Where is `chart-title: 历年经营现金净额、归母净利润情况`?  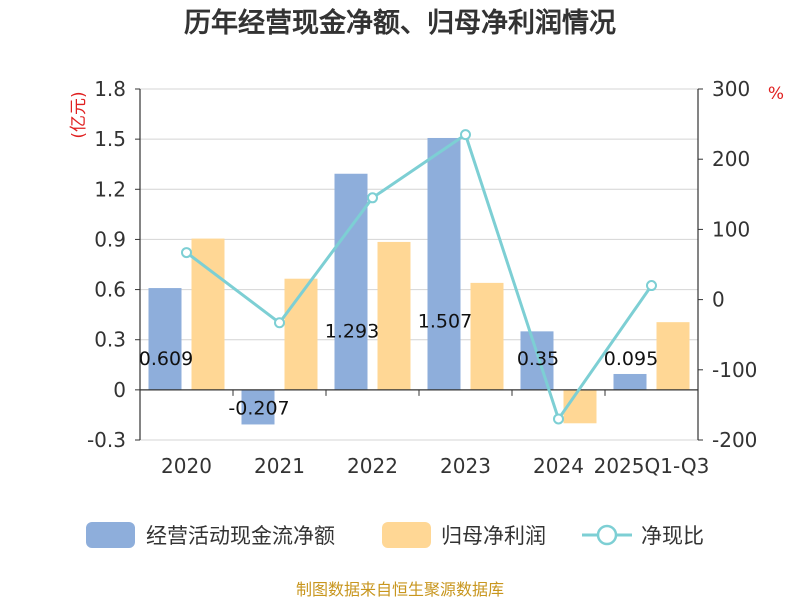
chart-title: 历年经营现金净额、归母净利润情况 is located at coordinates (400, 23).